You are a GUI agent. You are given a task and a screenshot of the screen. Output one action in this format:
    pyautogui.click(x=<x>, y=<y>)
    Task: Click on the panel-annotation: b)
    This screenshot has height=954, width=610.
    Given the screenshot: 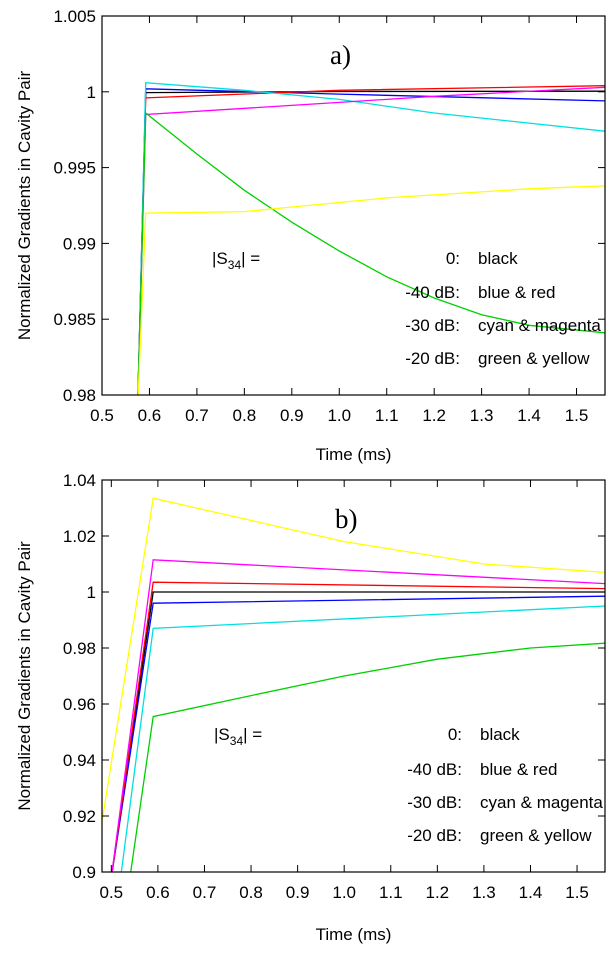 What is the action you would take?
    pyautogui.click(x=346, y=519)
    